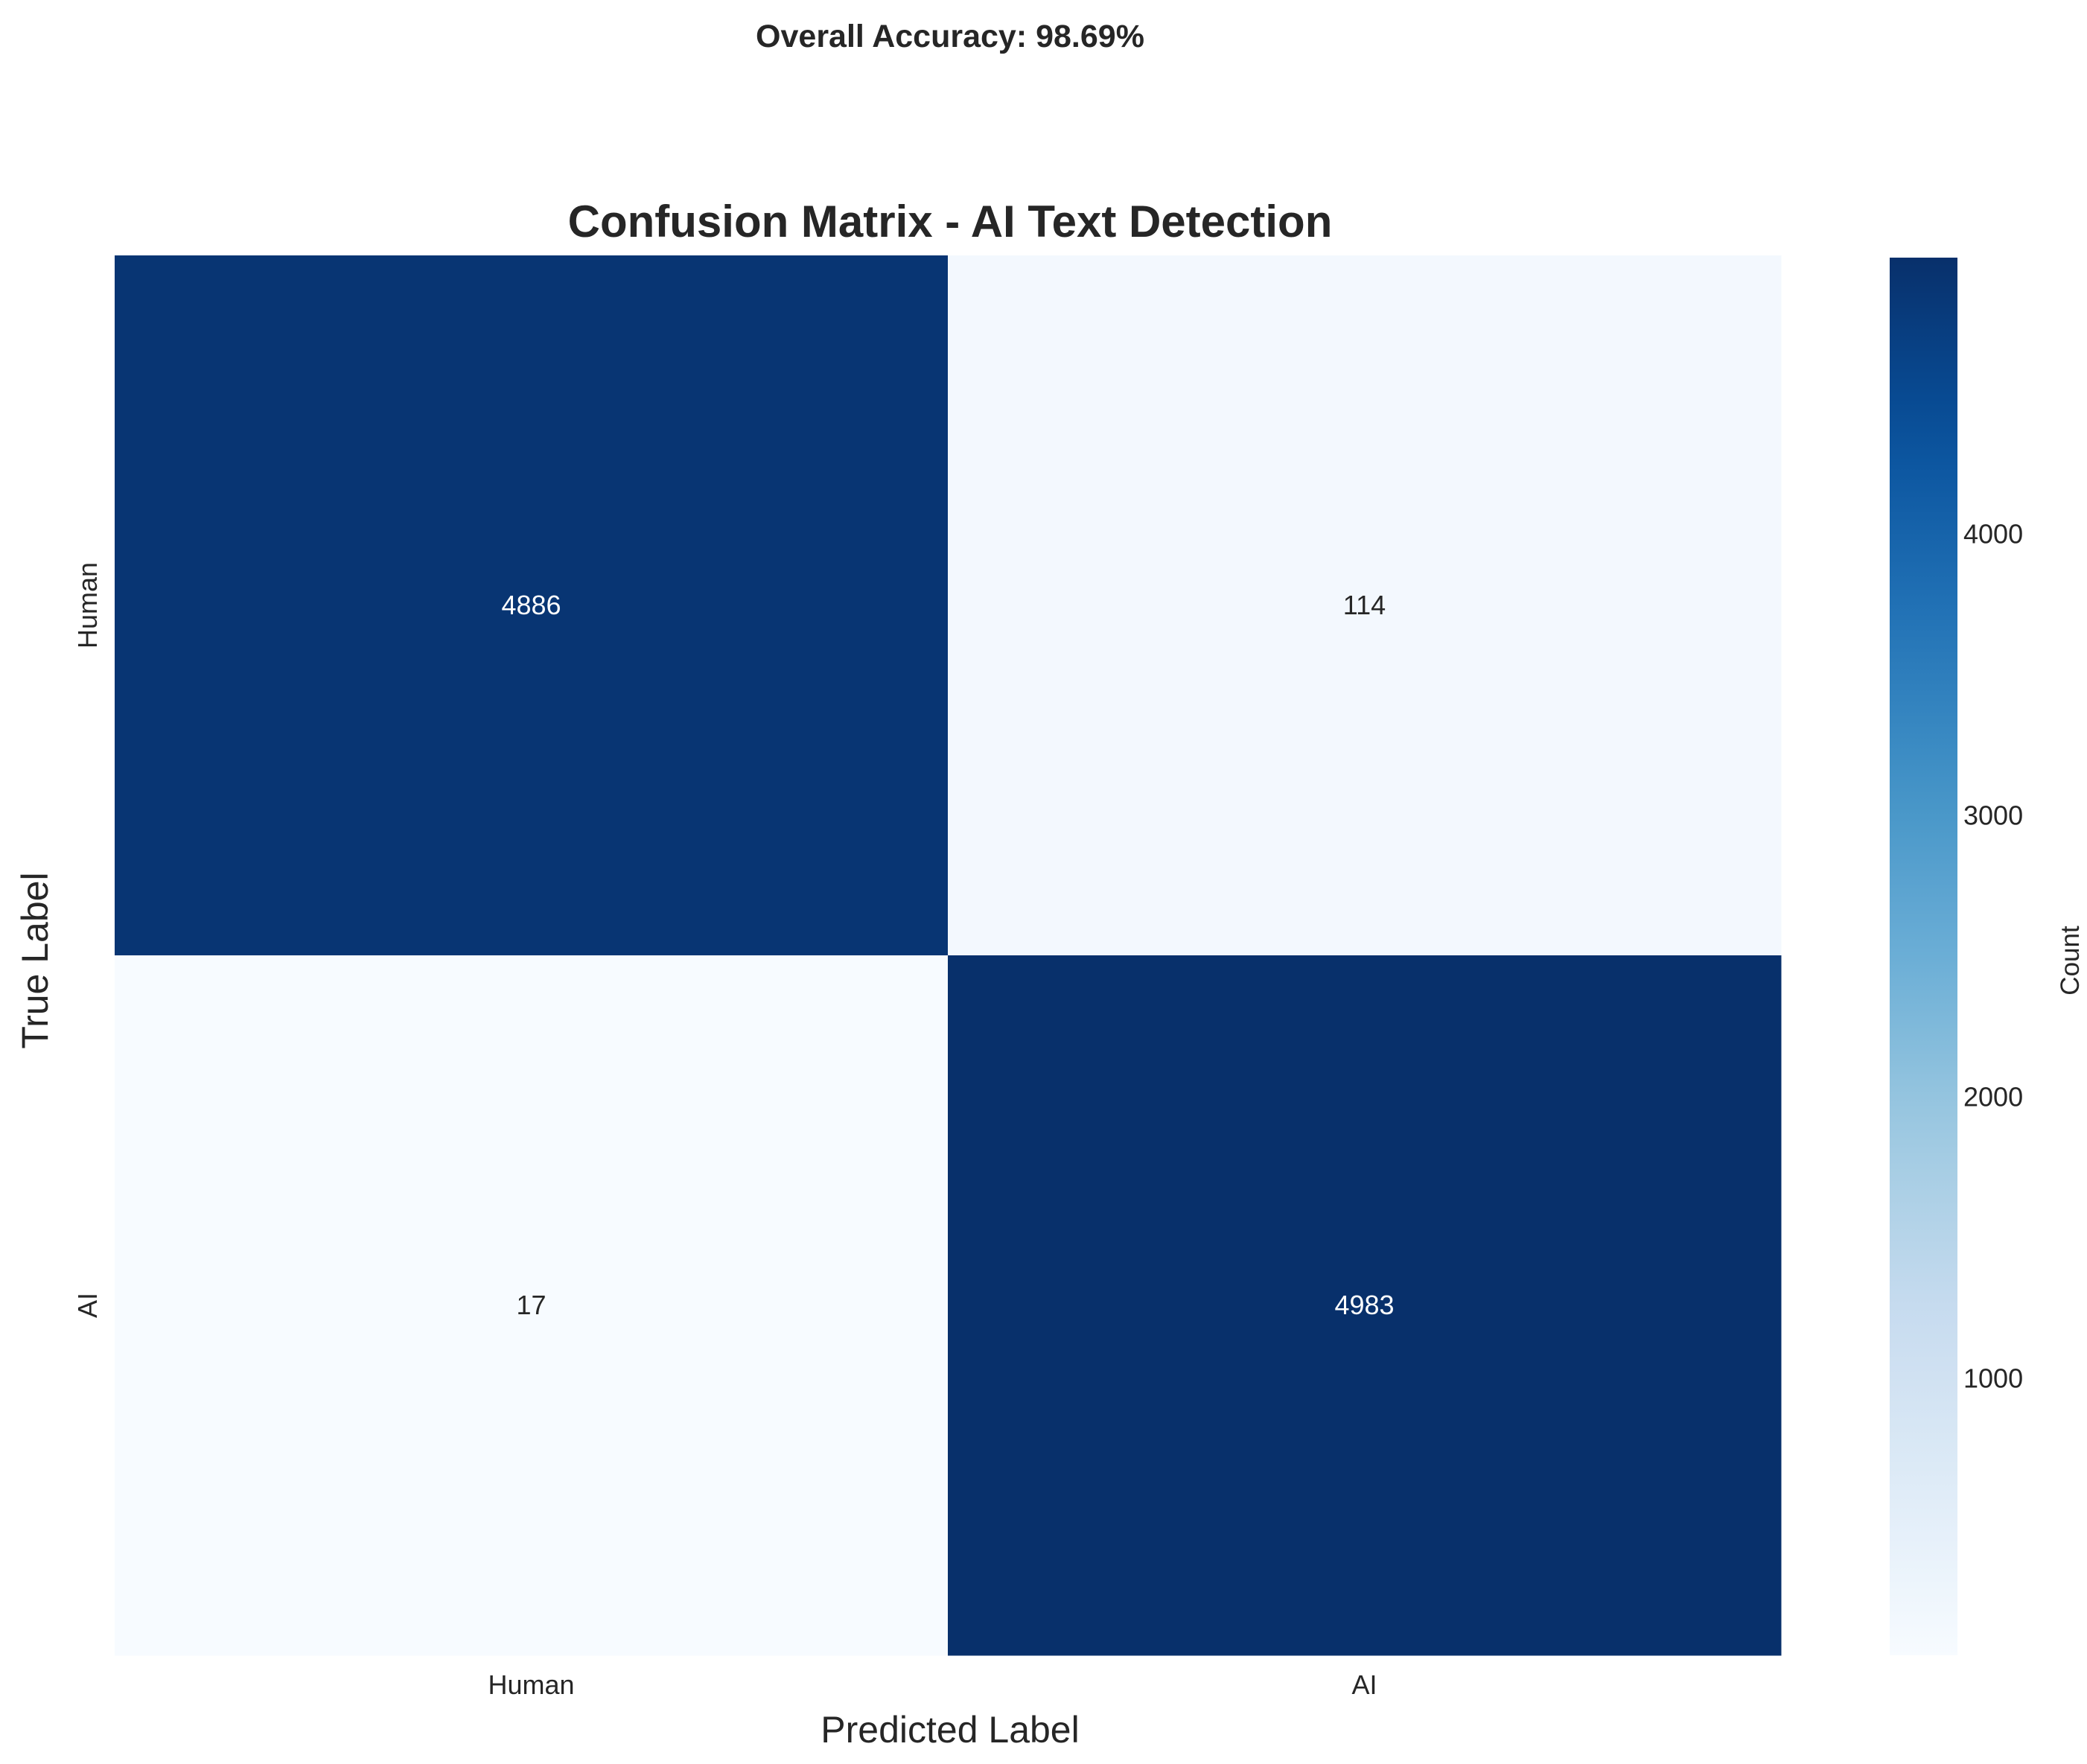 The height and width of the screenshot is (1764, 2087). I want to click on colorbar-tick-label: 2000, so click(1993, 1096).